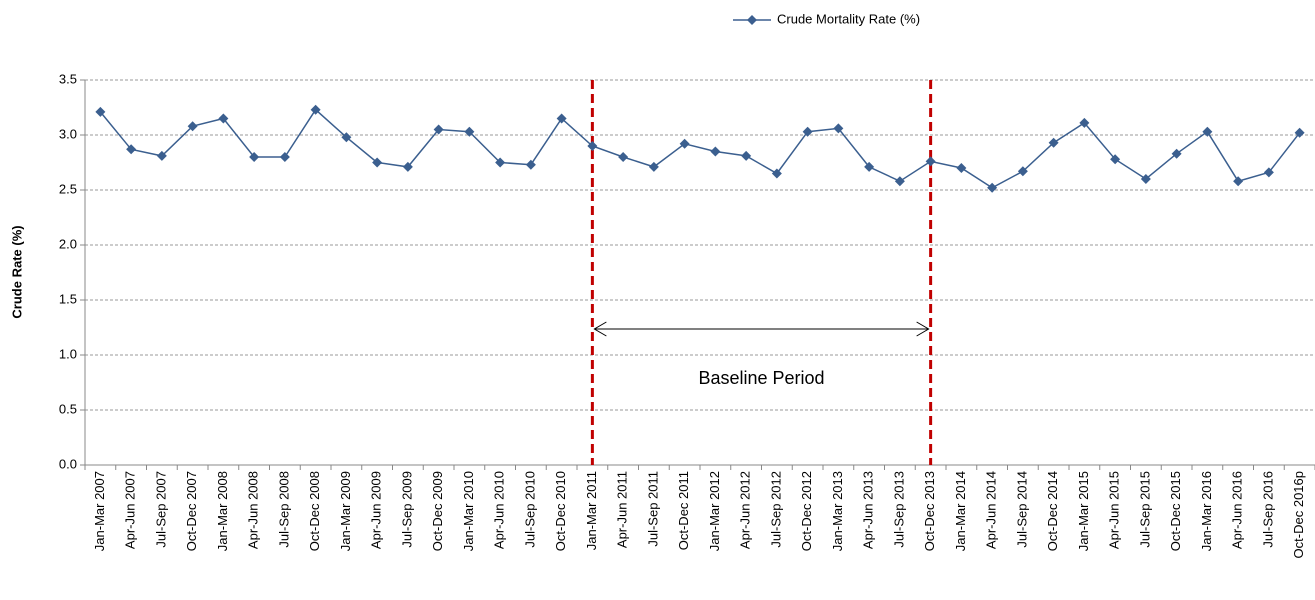 The height and width of the screenshot is (600, 1315). I want to click on y-tick-label: 3.5, so click(68, 78).